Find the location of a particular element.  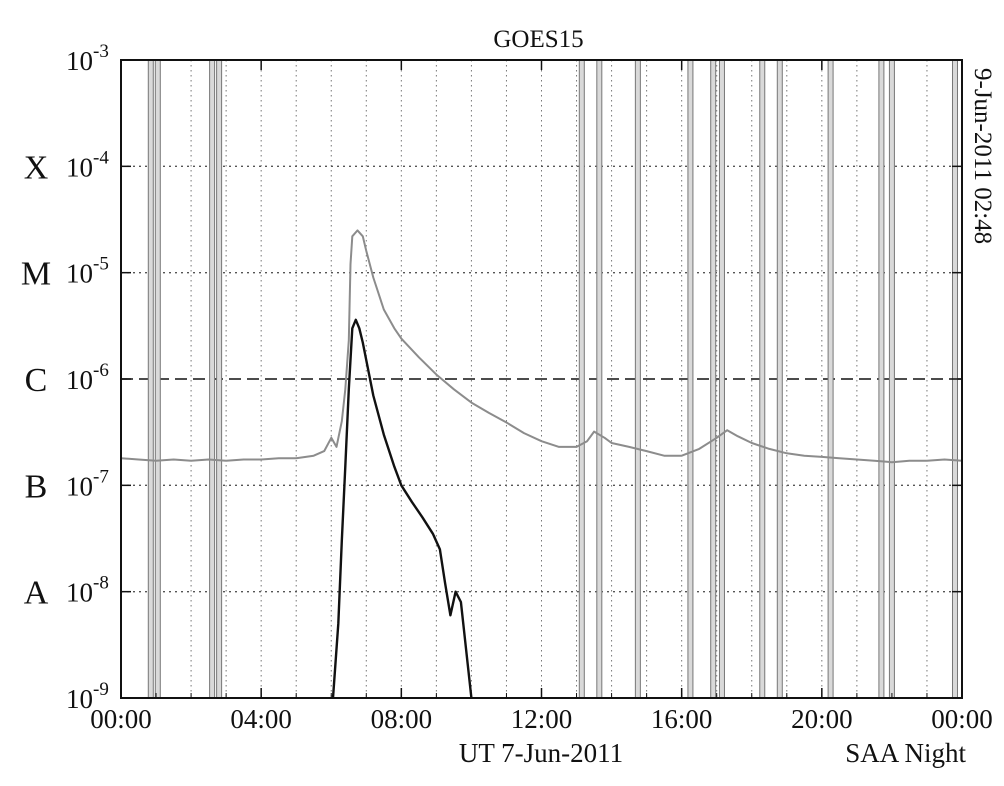

x-tick-label: 12:00 is located at coordinates (542, 719).